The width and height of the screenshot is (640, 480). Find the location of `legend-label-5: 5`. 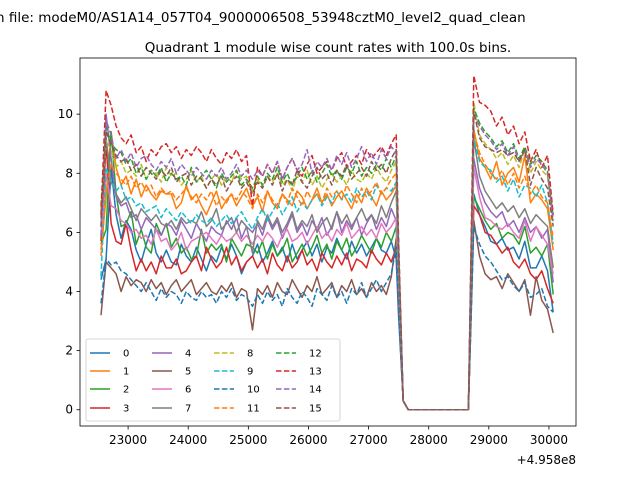

legend-label-5: 5 is located at coordinates (188, 372).